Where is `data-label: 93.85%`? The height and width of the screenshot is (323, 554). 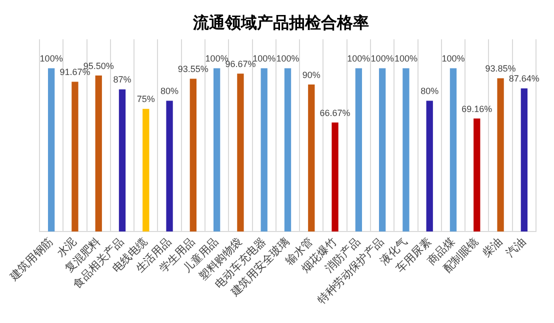
data-label: 93.85% is located at coordinates (500, 69).